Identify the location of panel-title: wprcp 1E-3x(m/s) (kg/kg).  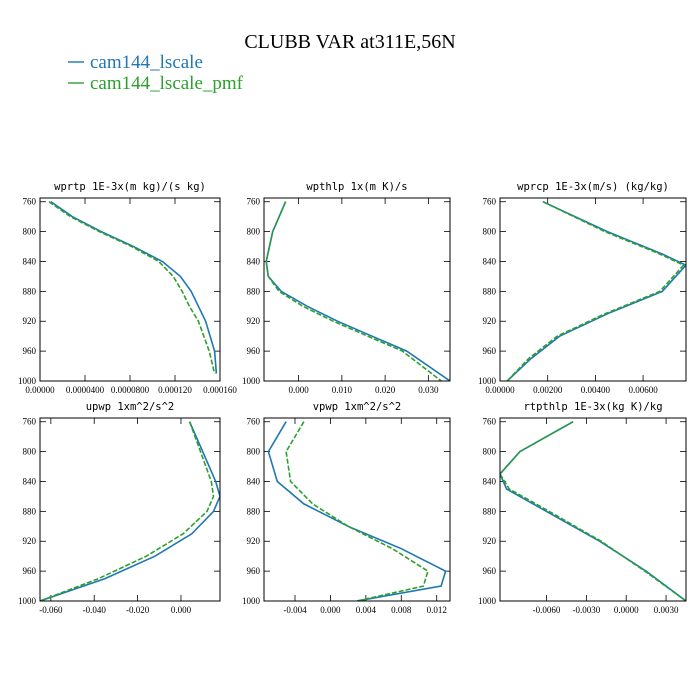
(593, 187).